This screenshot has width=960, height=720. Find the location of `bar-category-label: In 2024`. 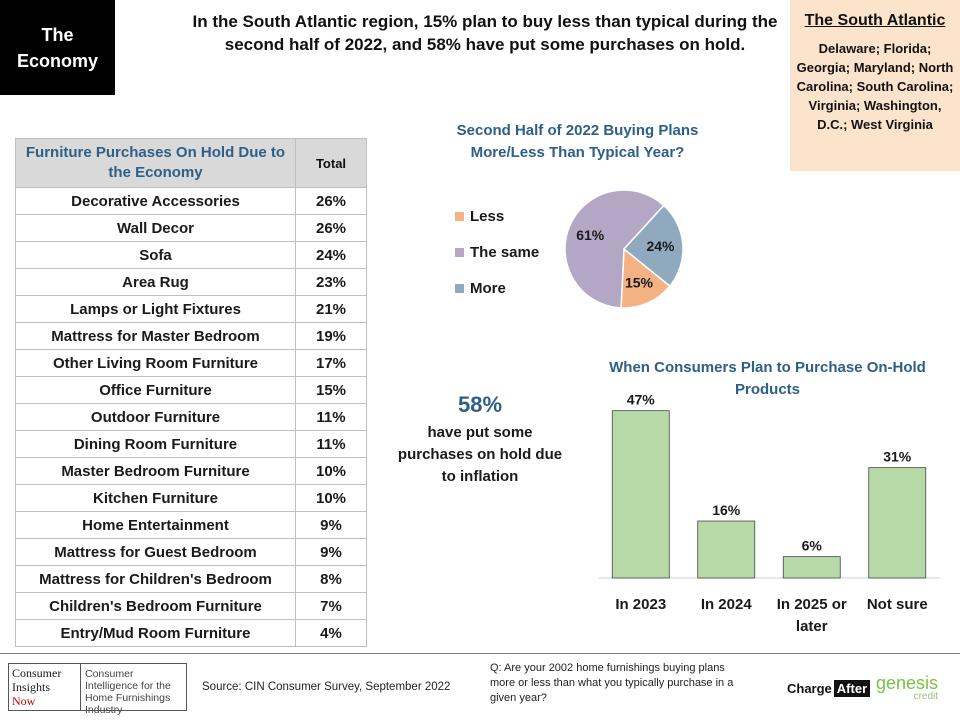

bar-category-label: In 2024 is located at coordinates (727, 604).